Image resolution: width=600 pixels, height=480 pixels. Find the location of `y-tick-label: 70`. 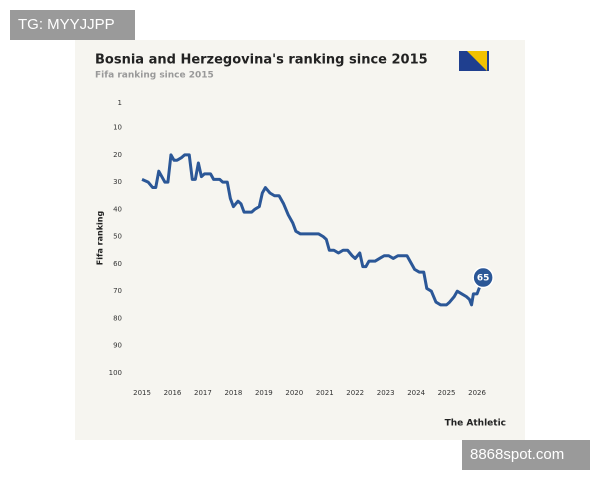

y-tick-label: 70 is located at coordinates (117, 291).